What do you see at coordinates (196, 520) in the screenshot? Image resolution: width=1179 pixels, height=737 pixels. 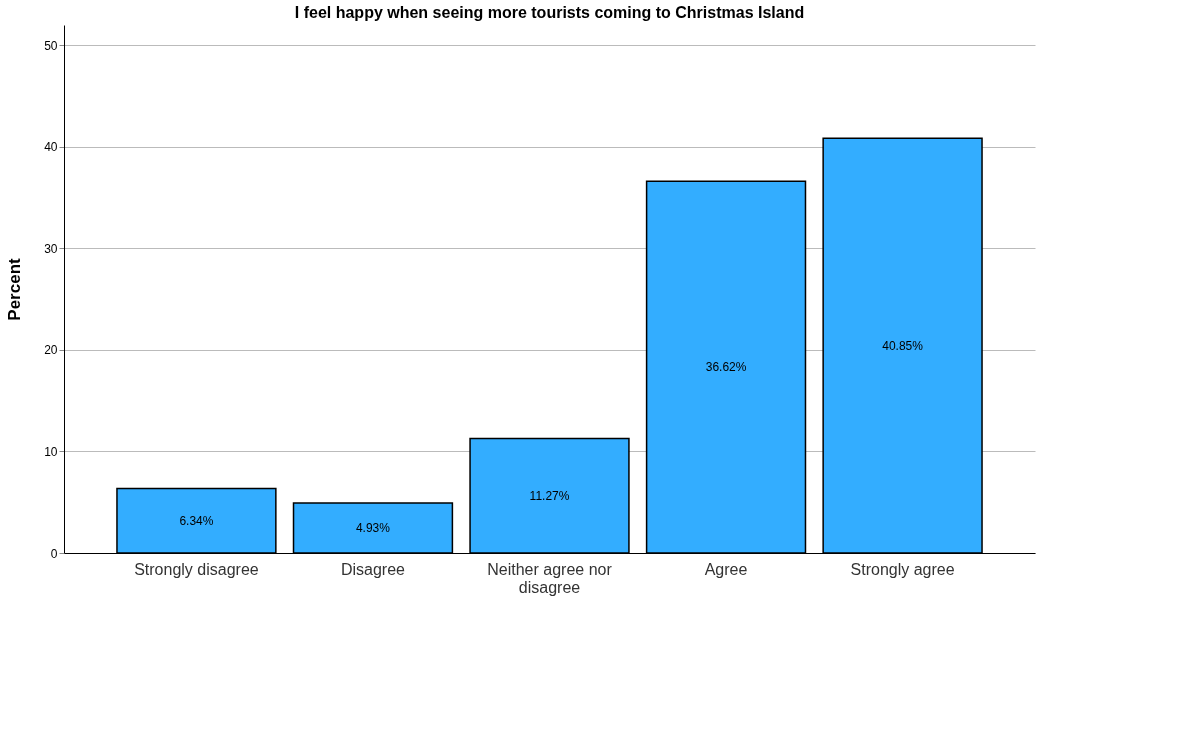 I see `data-label: 6.34%` at bounding box center [196, 520].